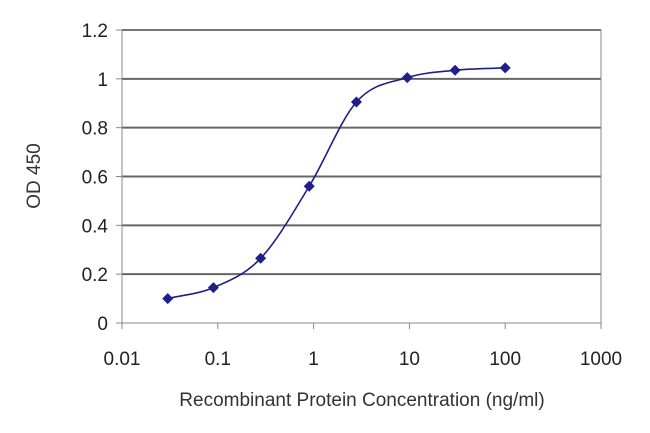 This screenshot has width=650, height=433. Describe the element at coordinates (34, 175) in the screenshot. I see `y-axis-title: OD 450` at that location.